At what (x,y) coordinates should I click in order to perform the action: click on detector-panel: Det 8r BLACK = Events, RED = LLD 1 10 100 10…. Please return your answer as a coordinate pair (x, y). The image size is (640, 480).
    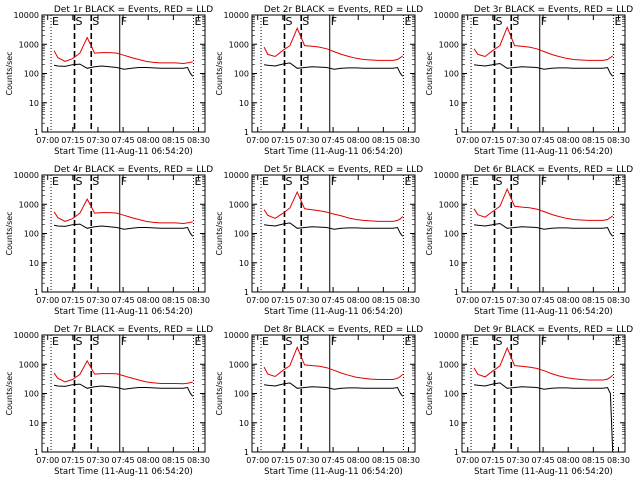
    Looking at the image, I should click on (319, 401).